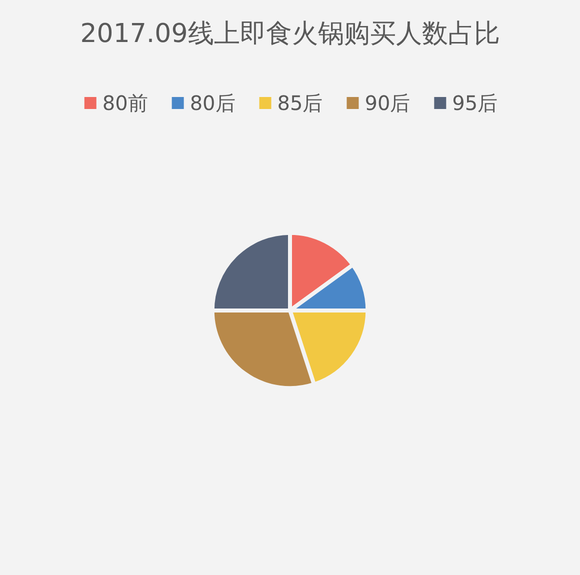 This screenshot has height=575, width=580. What do you see at coordinates (387, 103) in the screenshot?
I see `legend-label: 90后` at bounding box center [387, 103].